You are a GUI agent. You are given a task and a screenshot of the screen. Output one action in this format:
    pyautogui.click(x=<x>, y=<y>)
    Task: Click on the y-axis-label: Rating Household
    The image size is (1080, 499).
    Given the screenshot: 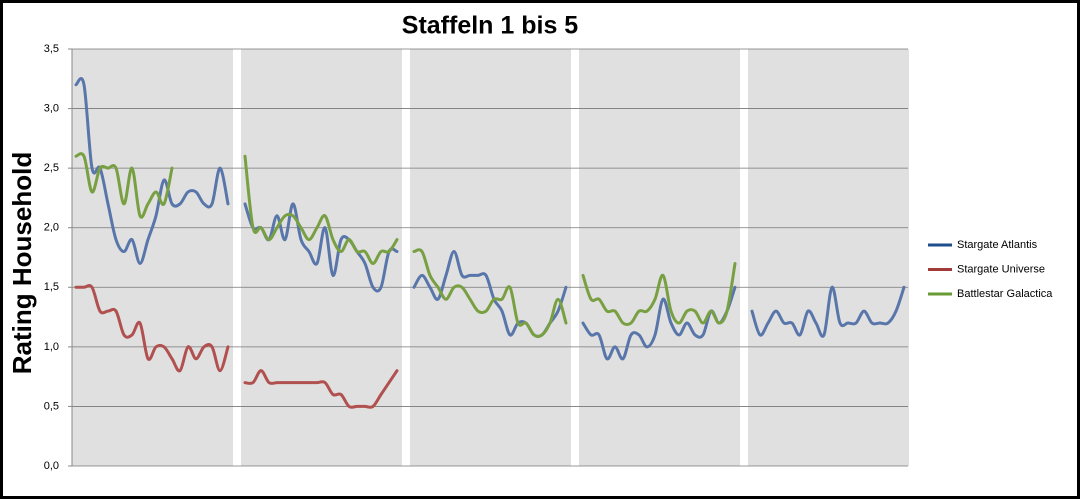 What is the action you would take?
    pyautogui.click(x=22, y=263)
    